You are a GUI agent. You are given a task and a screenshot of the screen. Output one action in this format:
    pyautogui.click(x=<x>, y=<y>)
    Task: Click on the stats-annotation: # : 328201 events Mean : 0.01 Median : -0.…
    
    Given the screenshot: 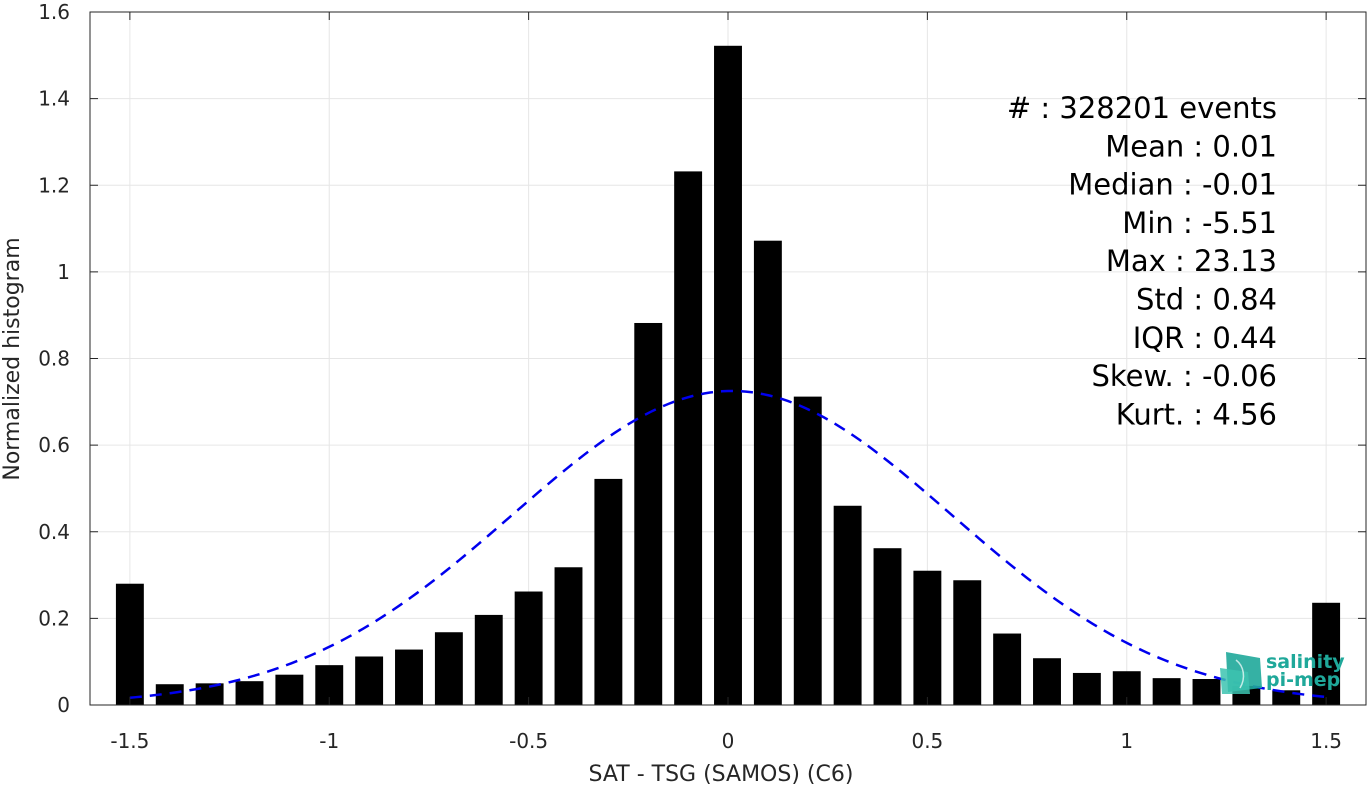 What is the action you would take?
    pyautogui.click(x=1142, y=261)
    